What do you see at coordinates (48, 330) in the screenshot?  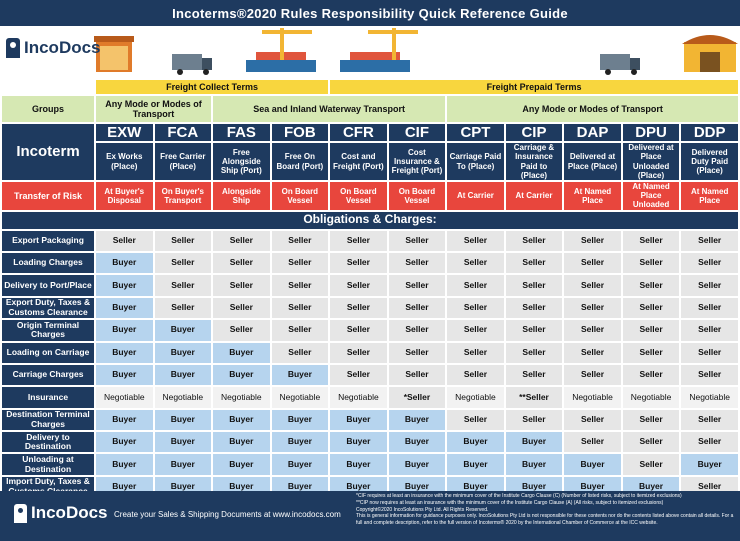 I see `obligation-label: Origin Terminal Charges` at bounding box center [48, 330].